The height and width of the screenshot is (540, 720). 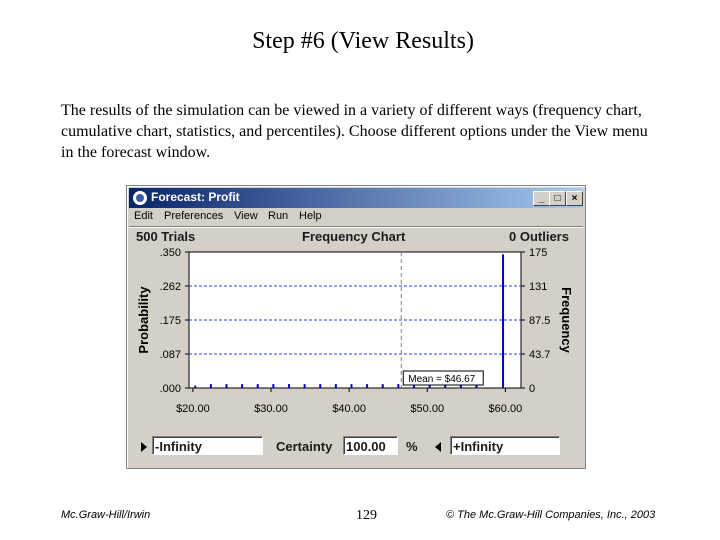 What do you see at coordinates (246, 216) in the screenshot?
I see `menu-view: View` at bounding box center [246, 216].